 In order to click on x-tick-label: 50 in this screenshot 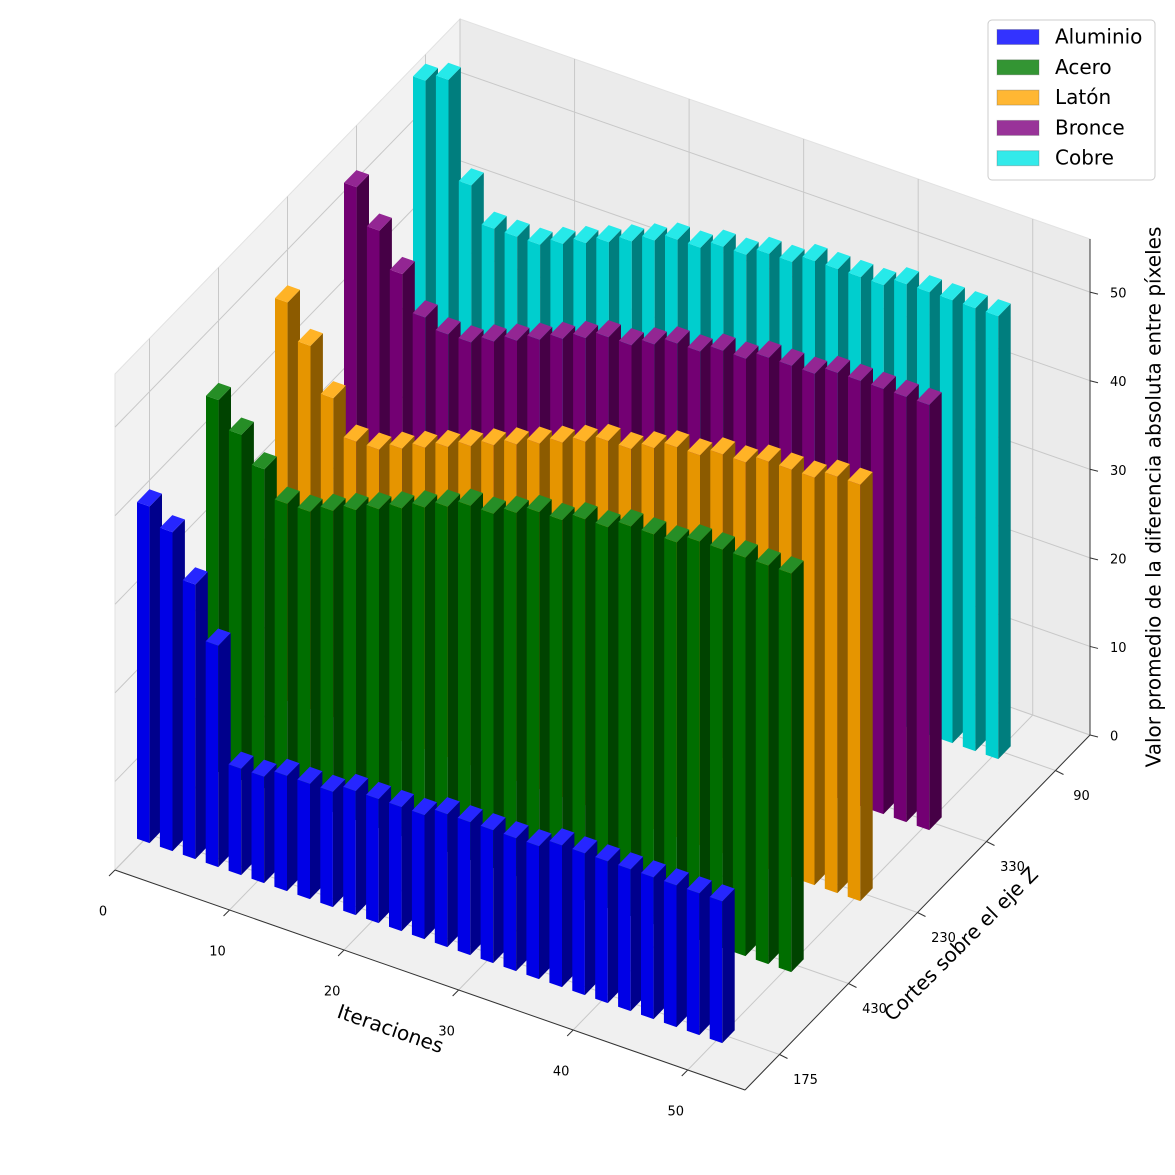, I will do `click(675, 1112)`.